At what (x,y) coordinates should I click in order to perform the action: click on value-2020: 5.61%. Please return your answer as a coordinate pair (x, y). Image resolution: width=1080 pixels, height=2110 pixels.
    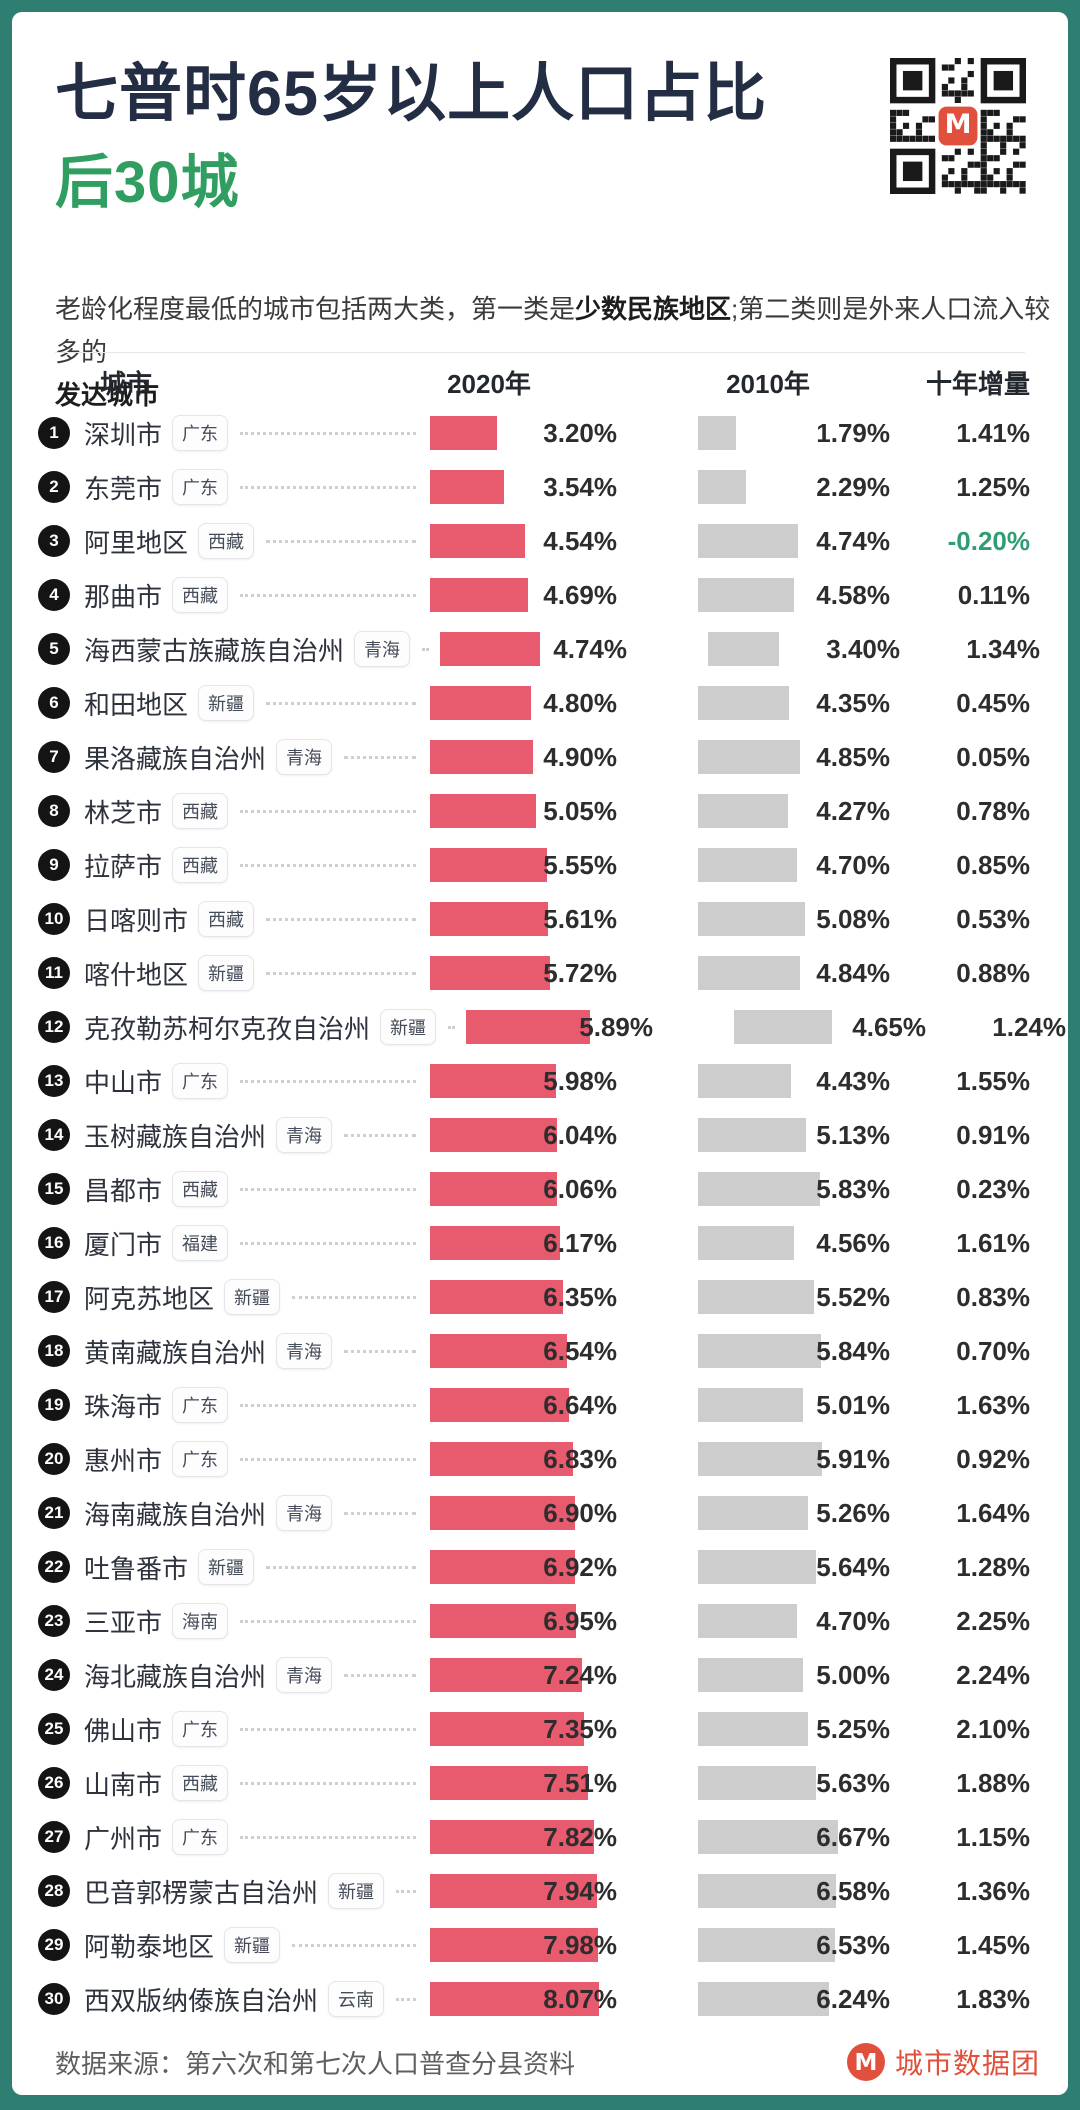
    Looking at the image, I should click on (580, 919).